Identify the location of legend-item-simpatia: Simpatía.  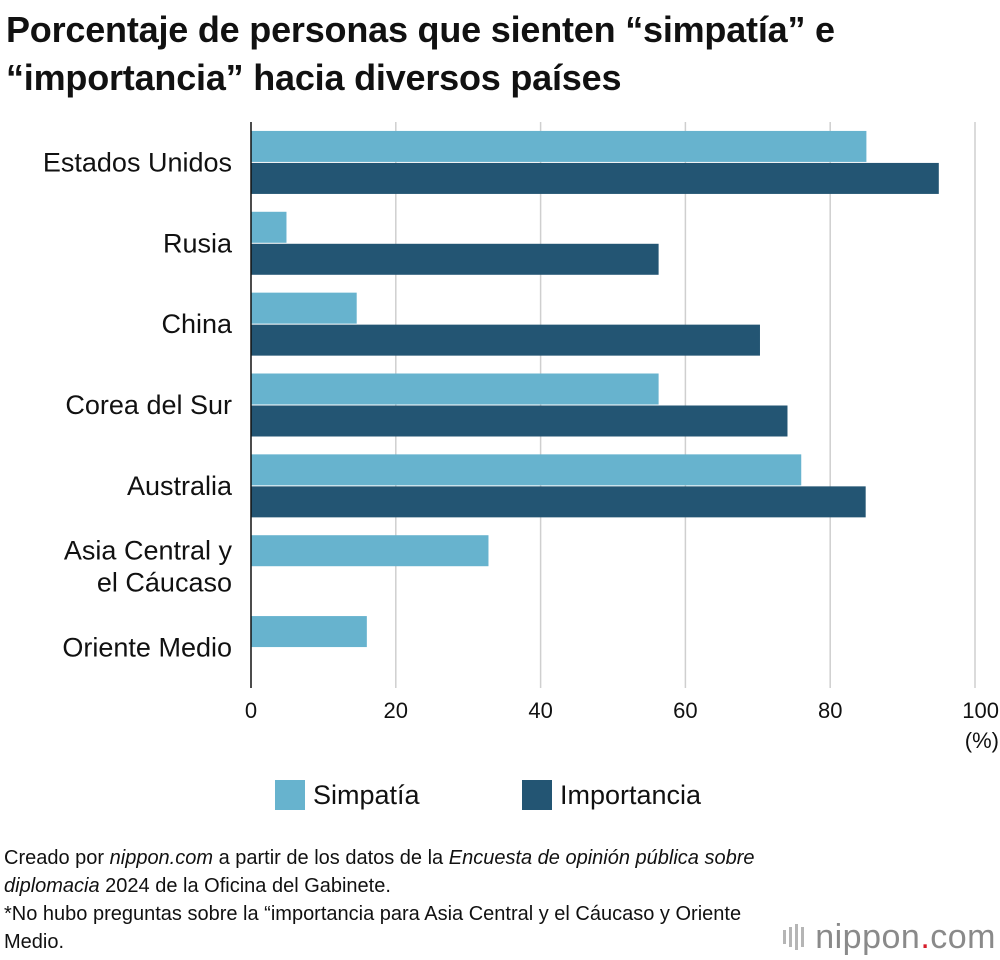
(347, 795).